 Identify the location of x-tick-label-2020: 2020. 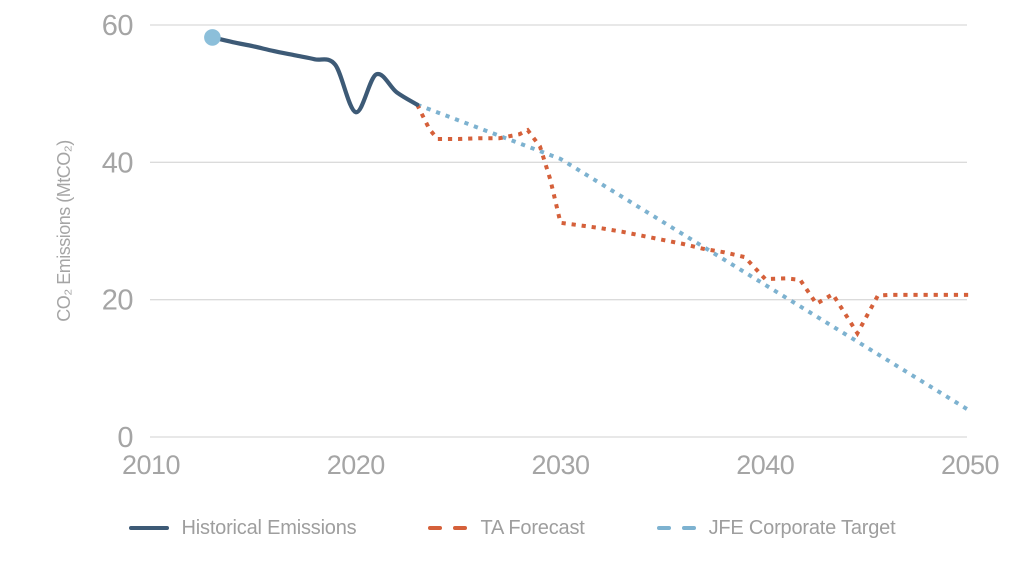
(356, 465).